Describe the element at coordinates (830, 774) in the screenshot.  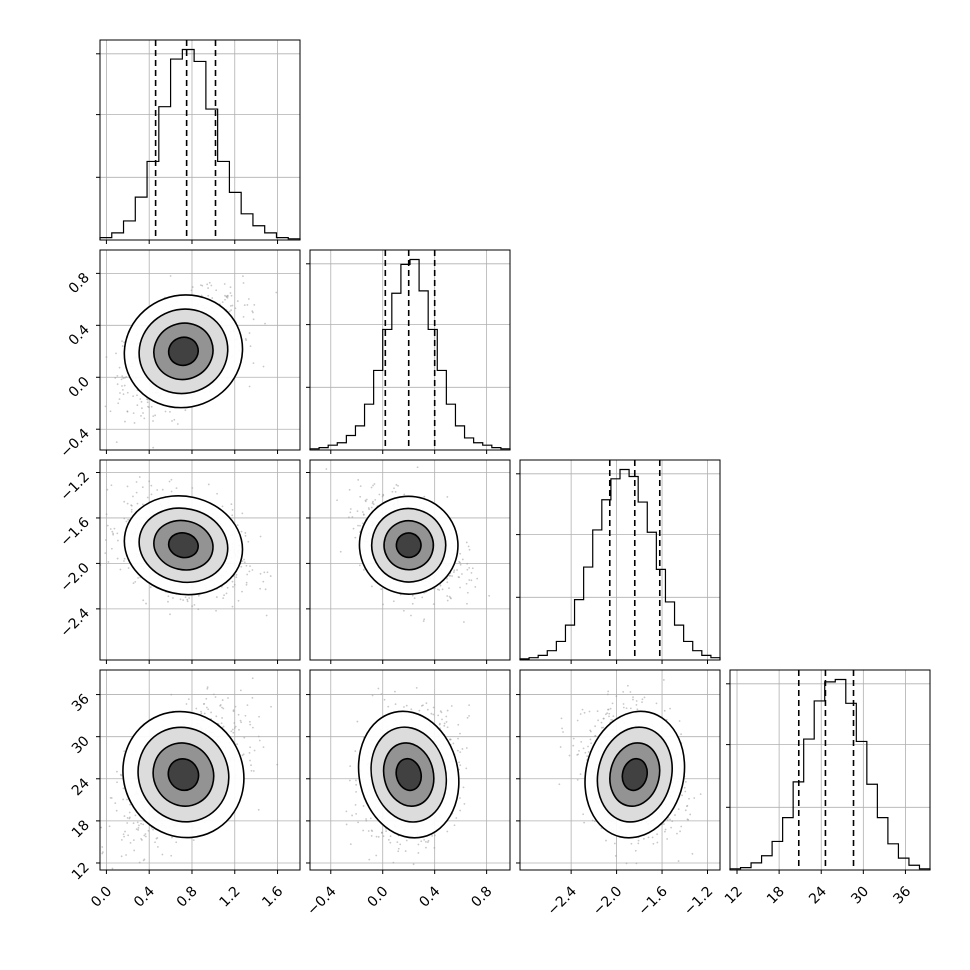
I see `histogram-step` at that location.